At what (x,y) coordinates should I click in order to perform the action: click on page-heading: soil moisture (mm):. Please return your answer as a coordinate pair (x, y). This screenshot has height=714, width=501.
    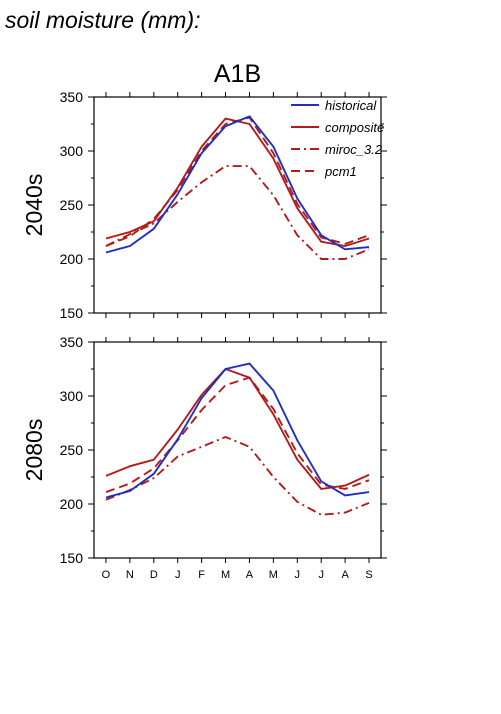
    Looking at the image, I should click on (103, 20).